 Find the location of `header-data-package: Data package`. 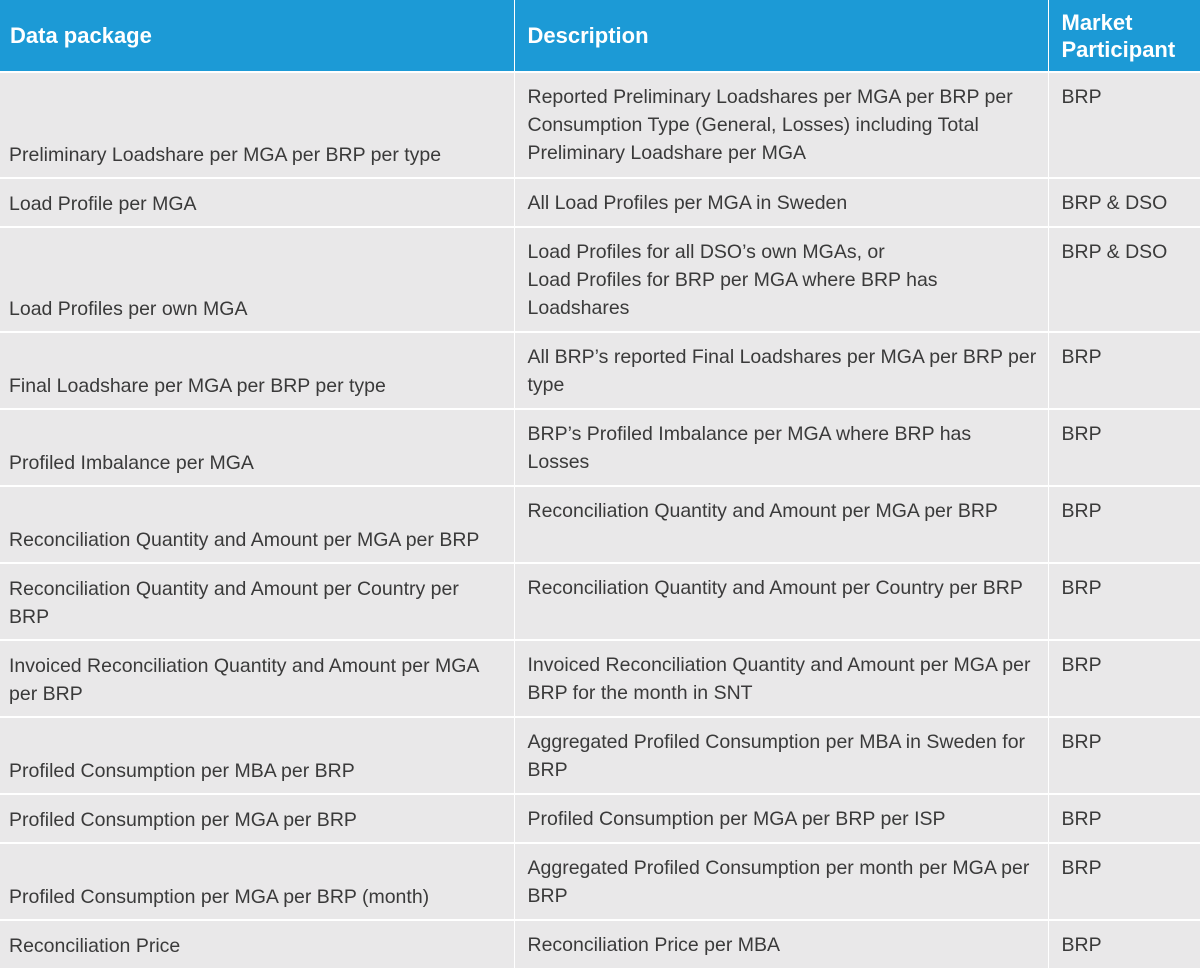

header-data-package: Data package is located at coordinates (257, 36).